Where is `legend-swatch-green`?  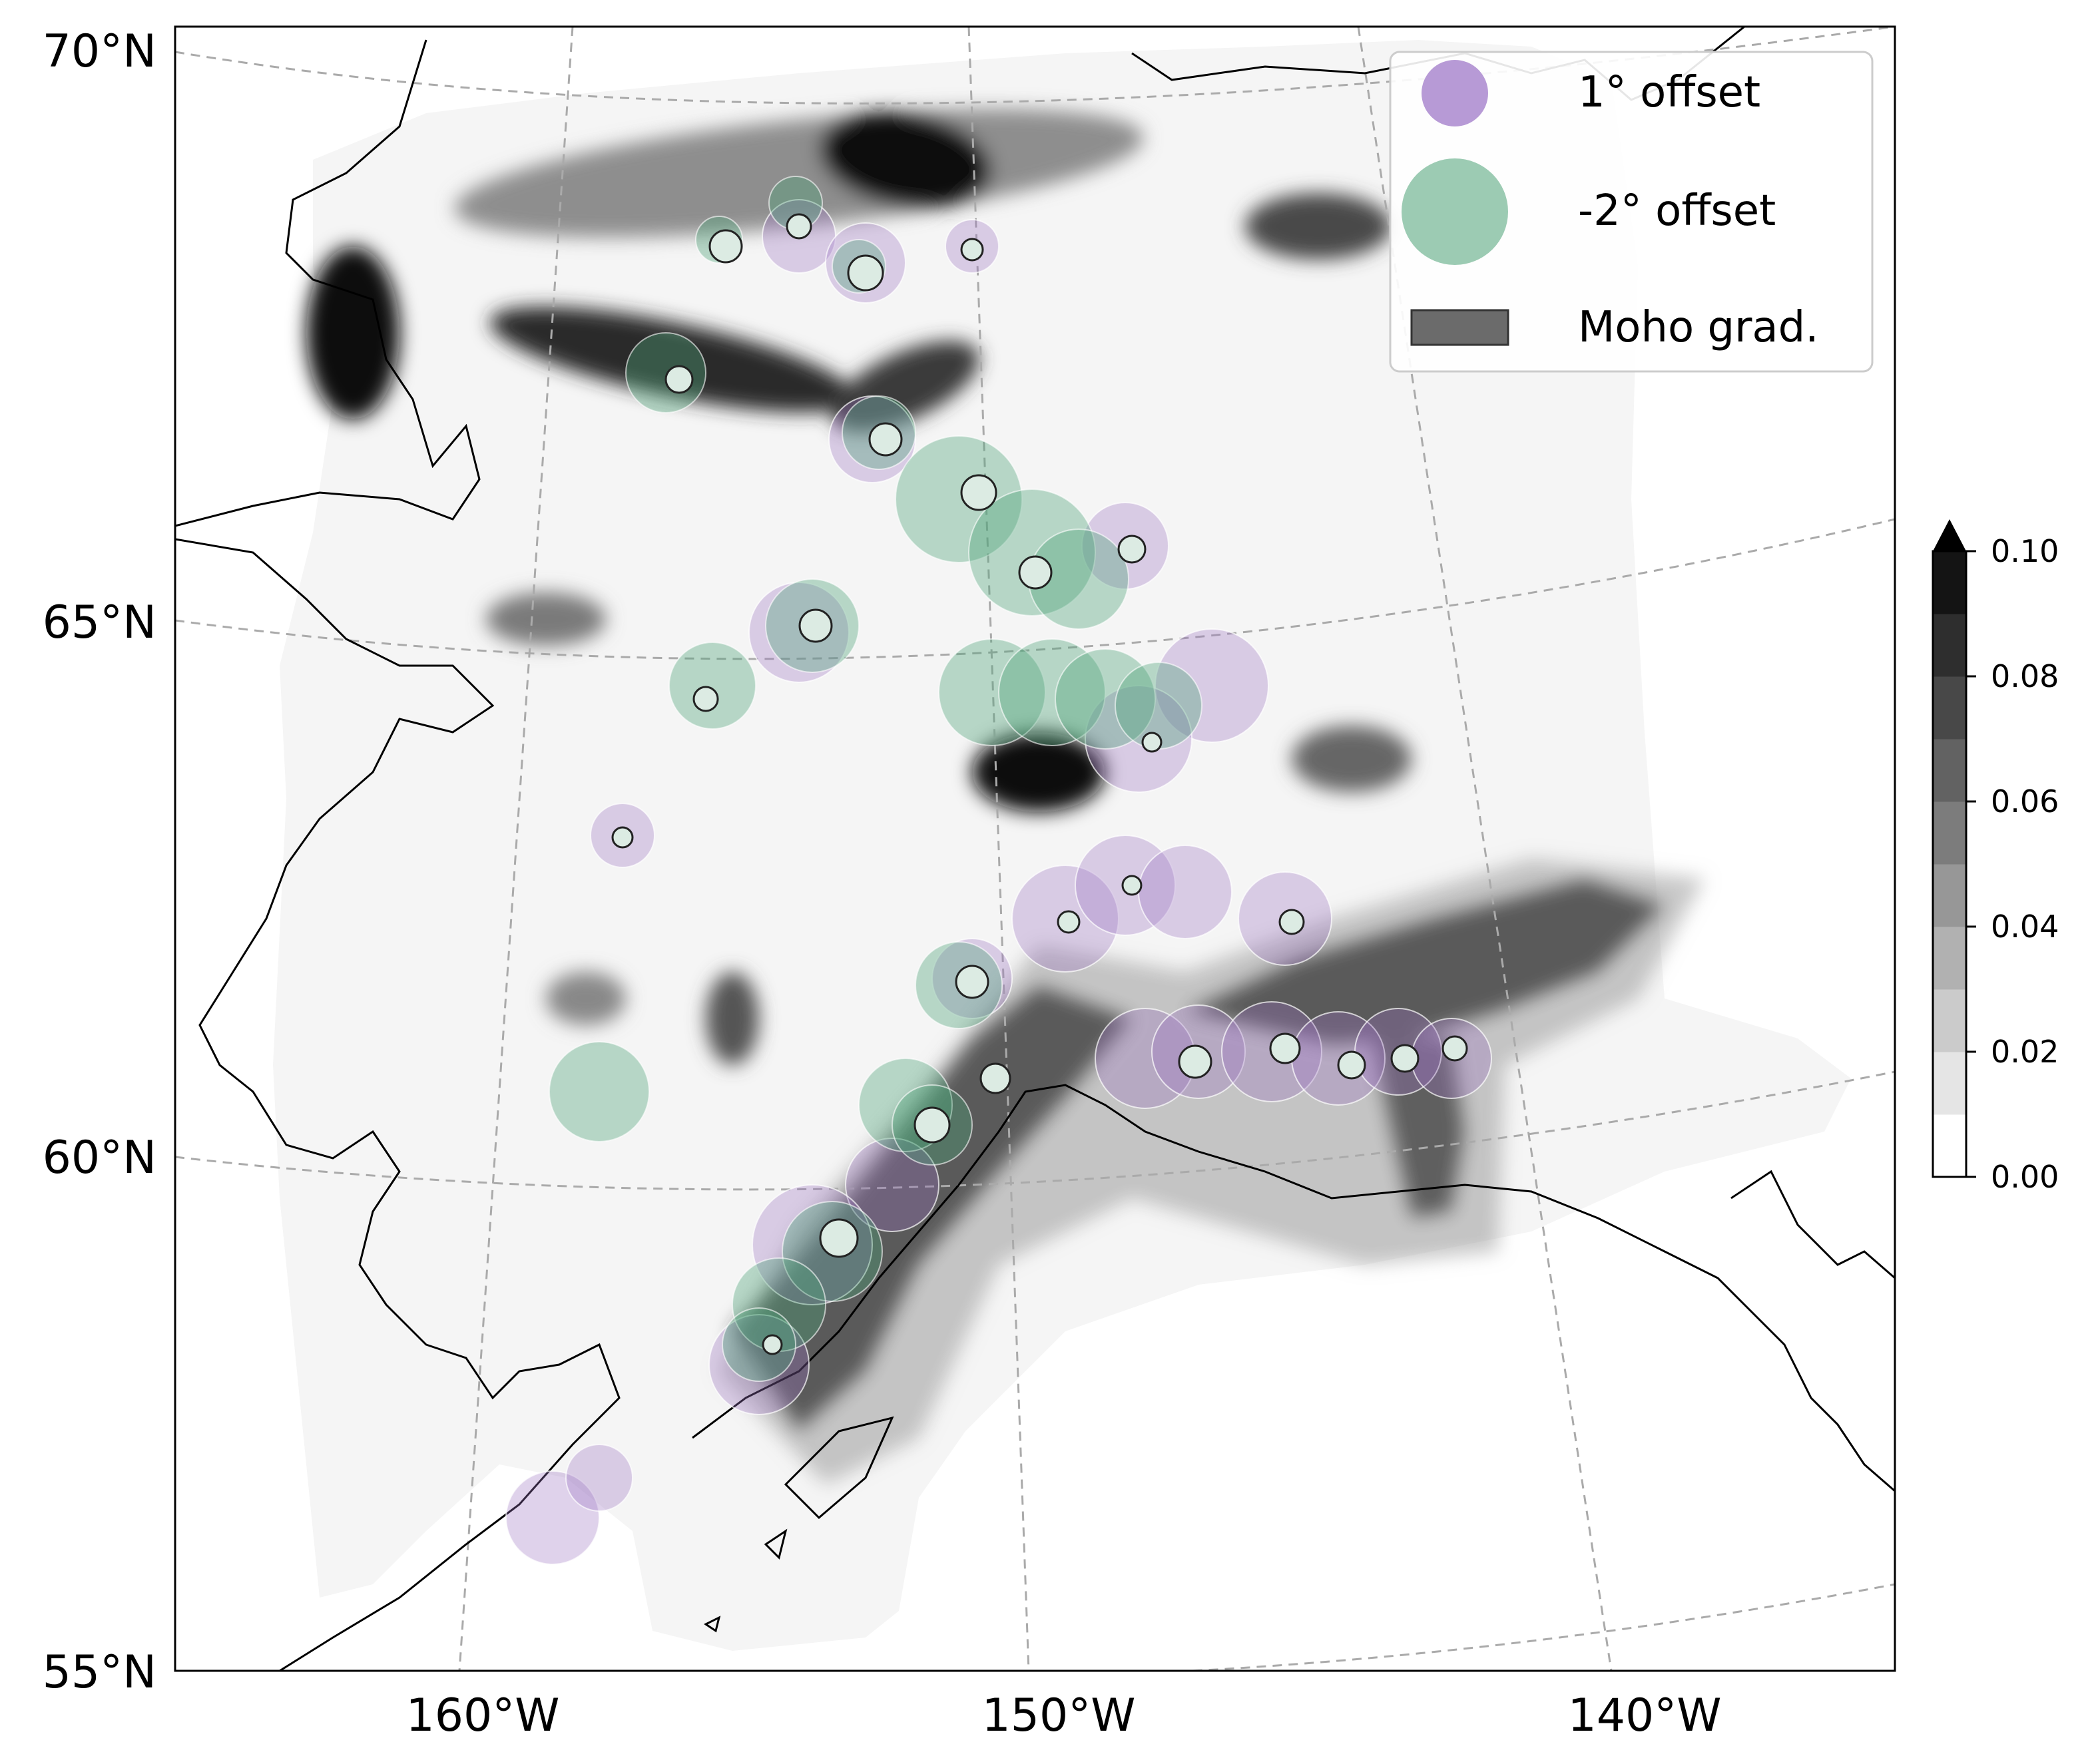
legend-swatch-green is located at coordinates (1455, 211).